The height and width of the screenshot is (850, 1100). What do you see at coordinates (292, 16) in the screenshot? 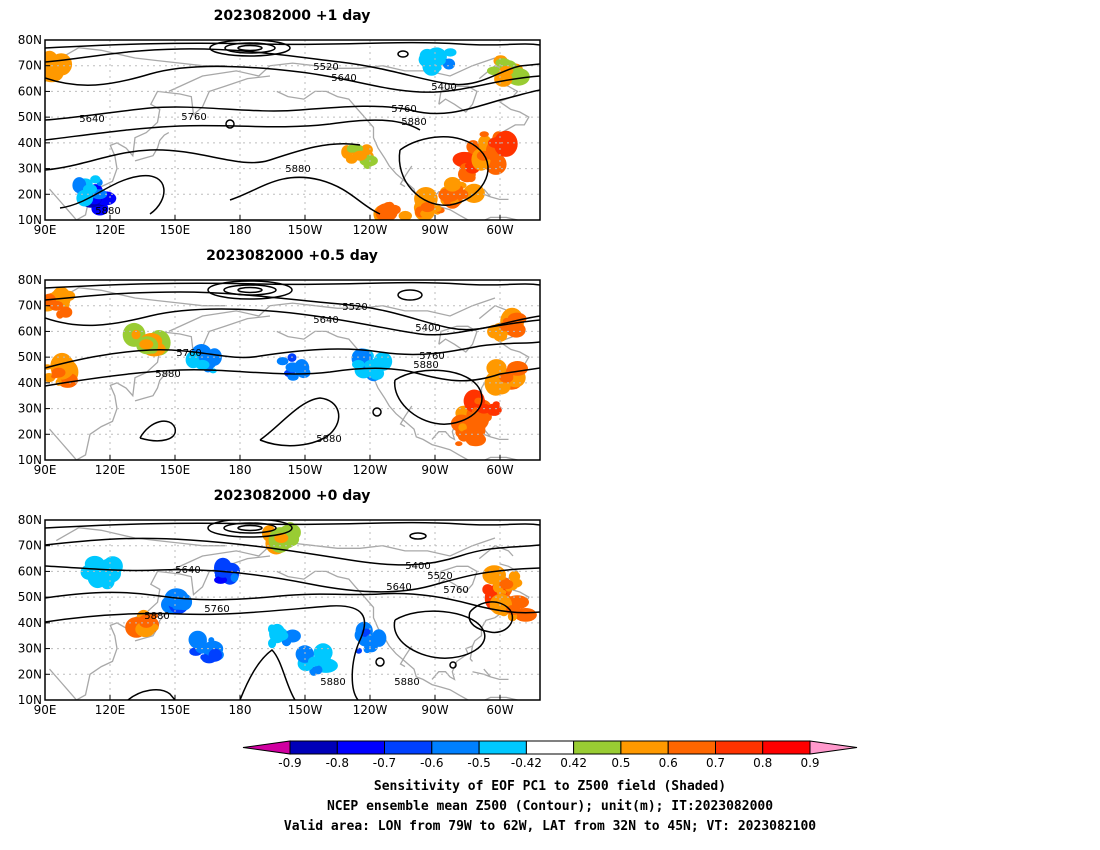
I see `panel-1-title: 2023082000 +1 day` at bounding box center [292, 16].